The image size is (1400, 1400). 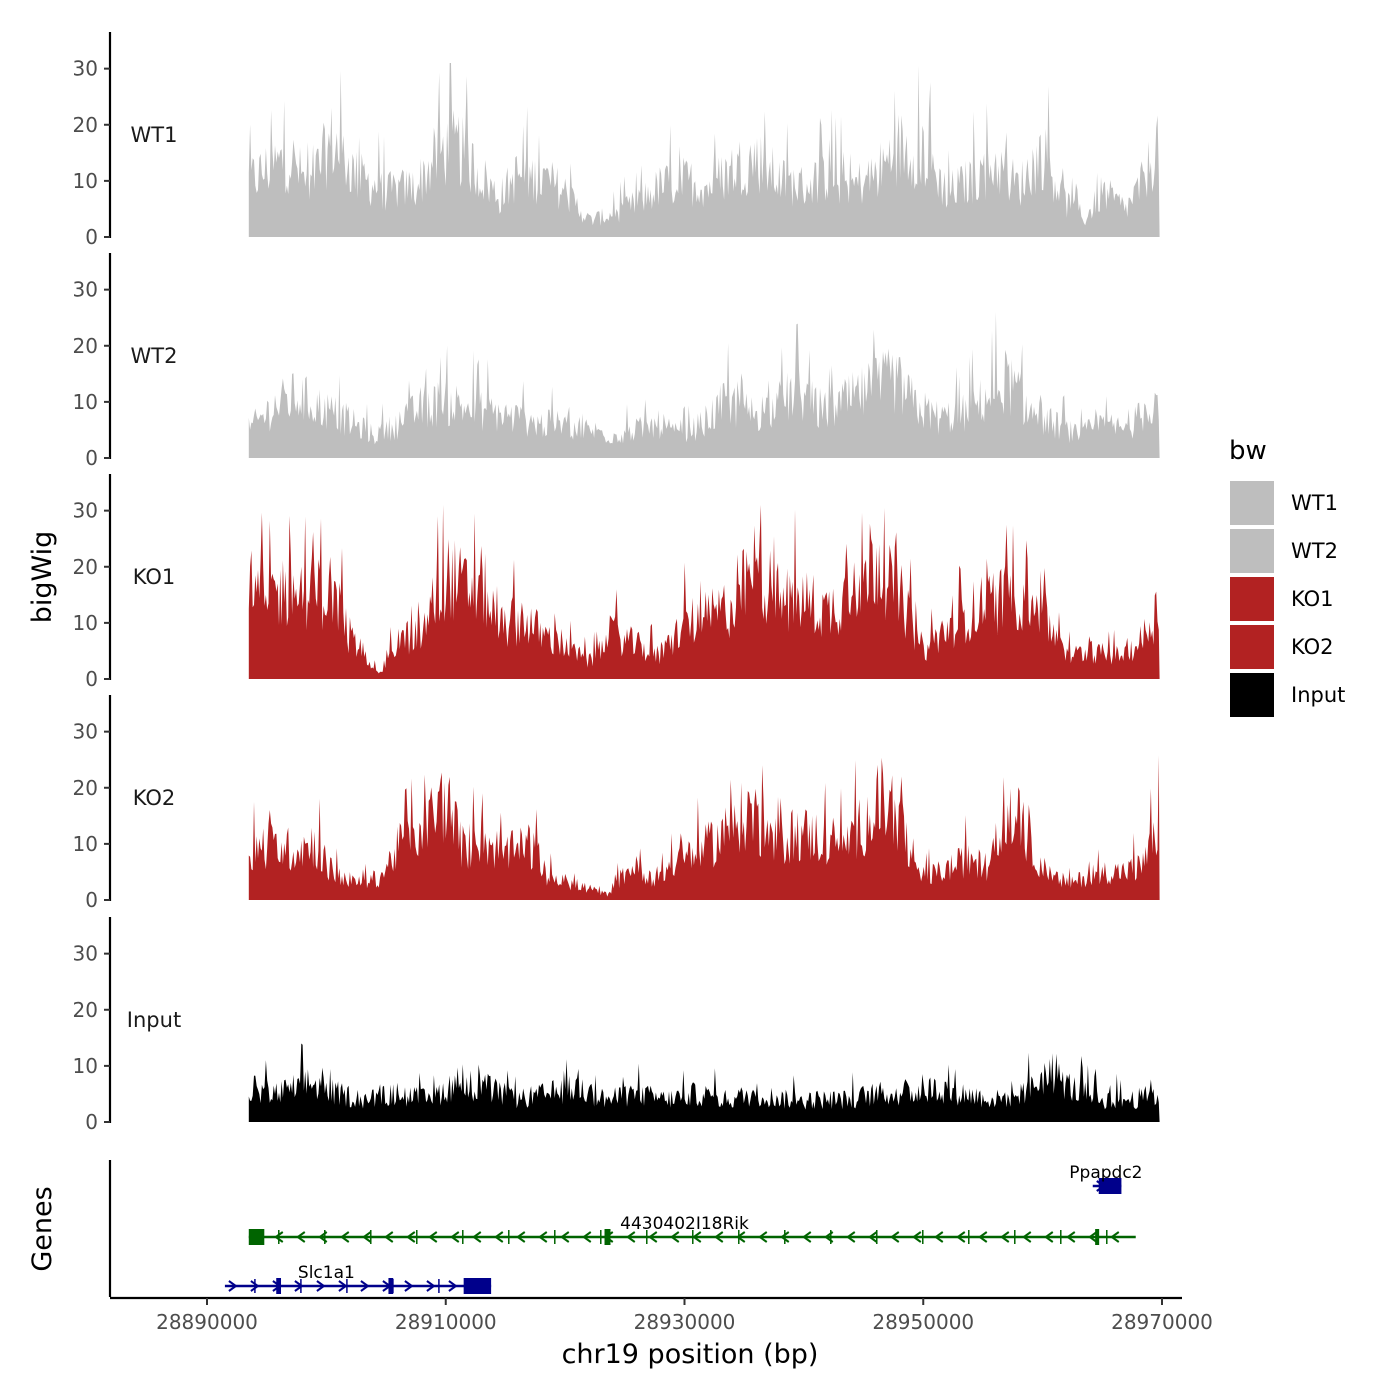 I want to click on gene-4430402i18rik: 4430402I18Rik, so click(x=692, y=1229).